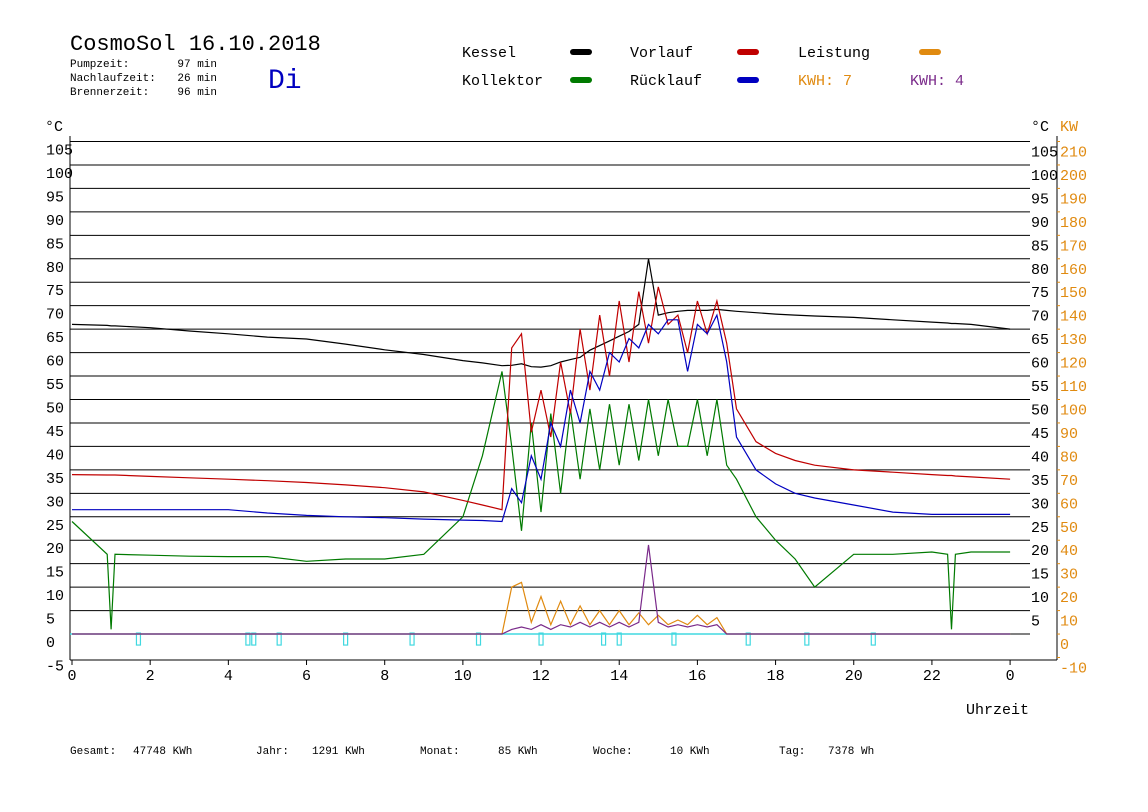 This screenshot has height=812, width=1148. What do you see at coordinates (55, 244) in the screenshot?
I see `y-tick-label: 85` at bounding box center [55, 244].